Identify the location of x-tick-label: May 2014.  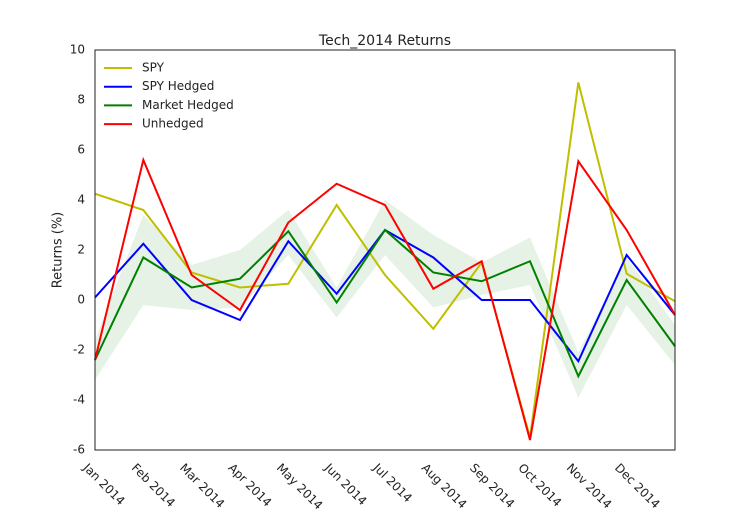
(300, 487).